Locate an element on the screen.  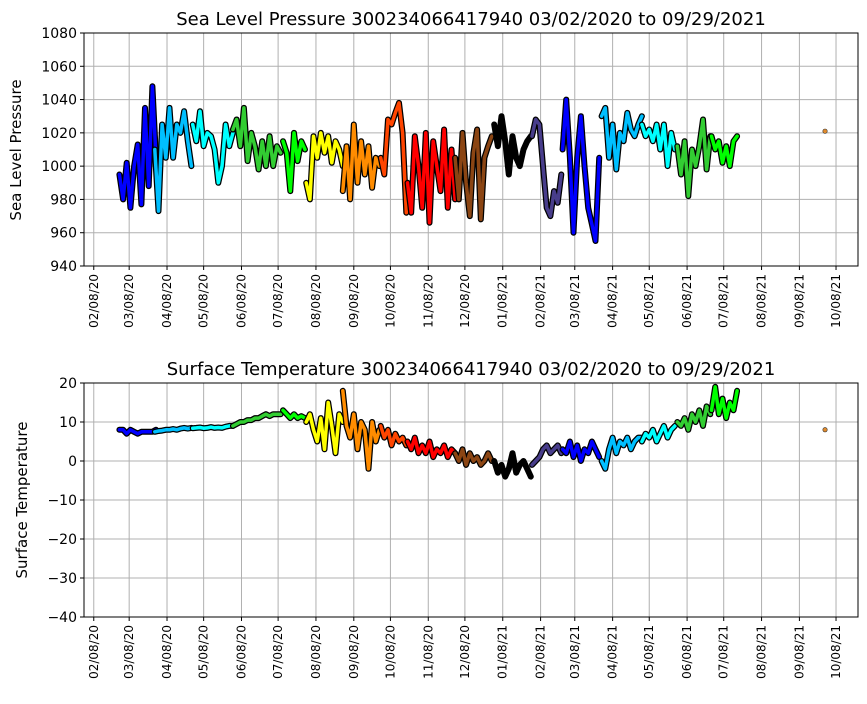
temperature-y-axis-label: Surface Temperature is located at coordinates (22, 500).